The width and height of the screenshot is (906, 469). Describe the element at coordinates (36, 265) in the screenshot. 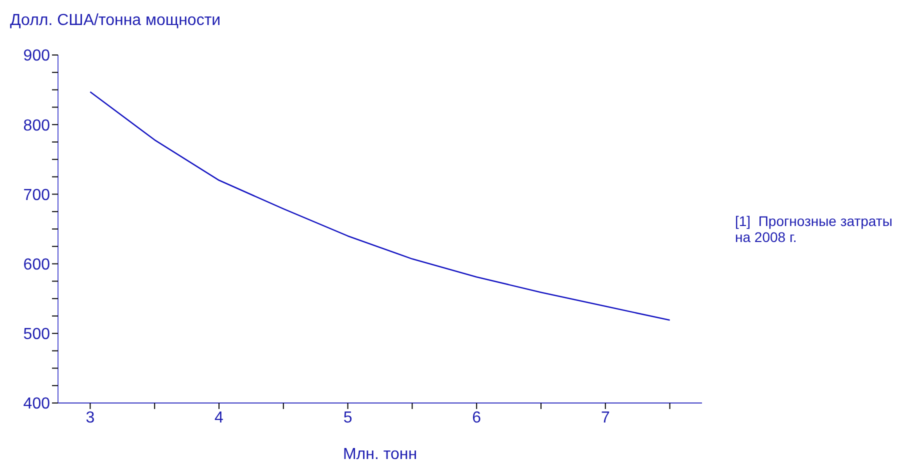

I see `y-tick-label: 600` at that location.